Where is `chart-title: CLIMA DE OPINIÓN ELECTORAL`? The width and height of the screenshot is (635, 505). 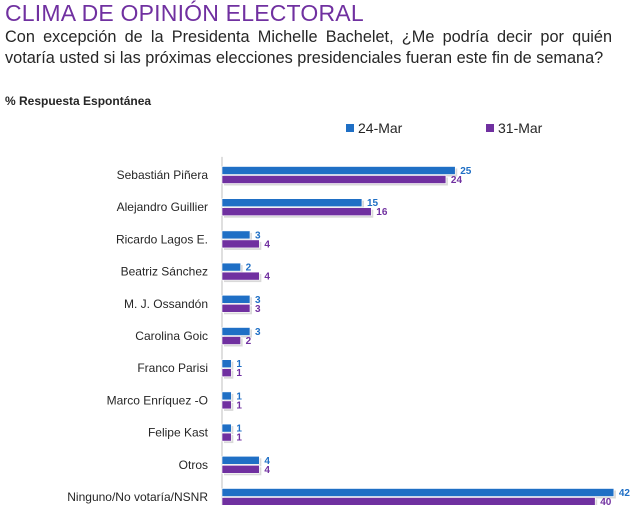
chart-title: CLIMA DE OPINIÓN ELECTORAL is located at coordinates (184, 13).